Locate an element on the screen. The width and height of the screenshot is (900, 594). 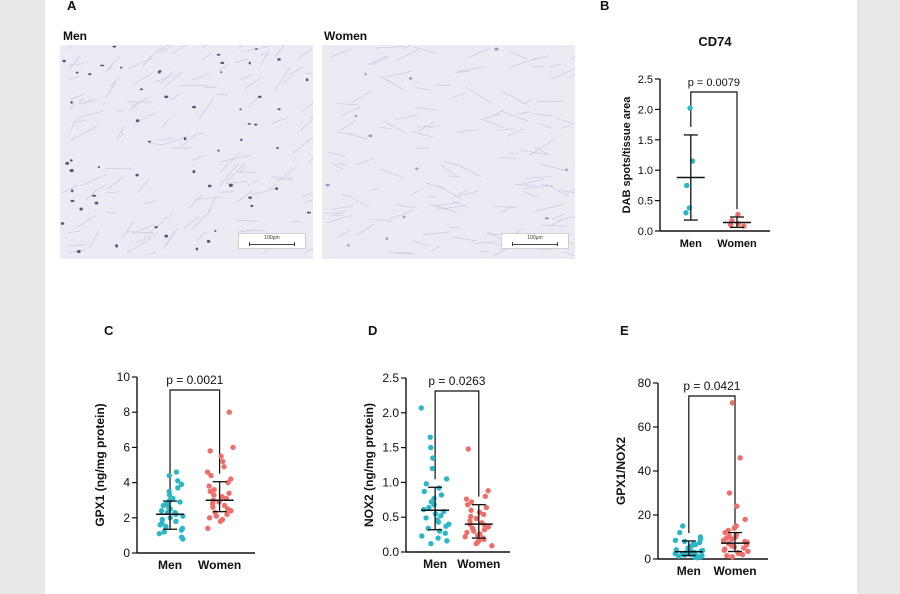
y-tick-label: 8 is located at coordinates (126, 412).